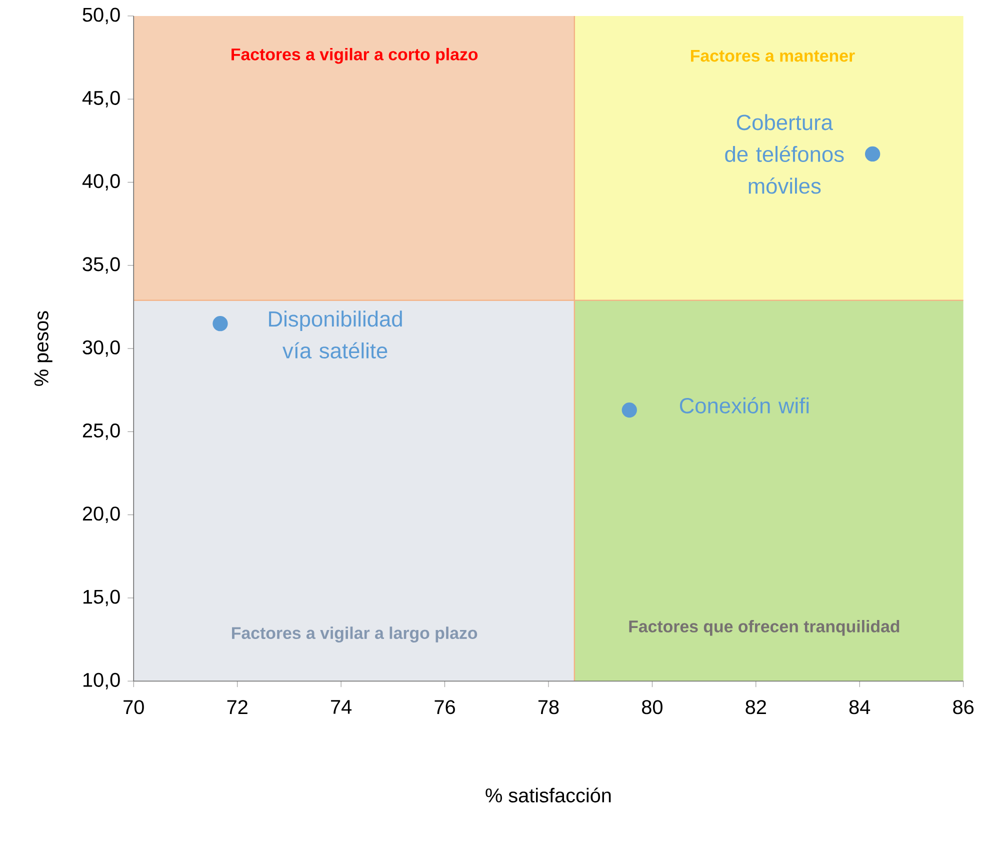 This screenshot has height=846, width=981. I want to click on y-tick-label: 25,0, so click(101, 432).